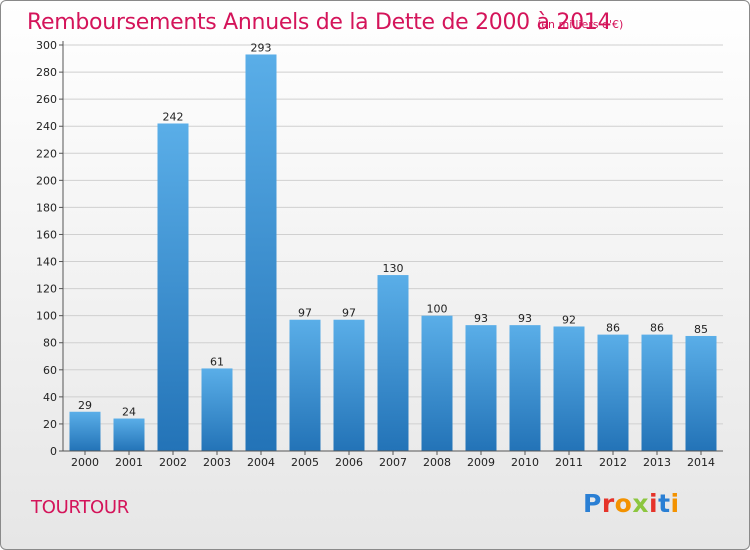 This screenshot has height=550, width=750. What do you see at coordinates (261, 462) in the screenshot?
I see `x-tick-label-2004: 2004` at bounding box center [261, 462].